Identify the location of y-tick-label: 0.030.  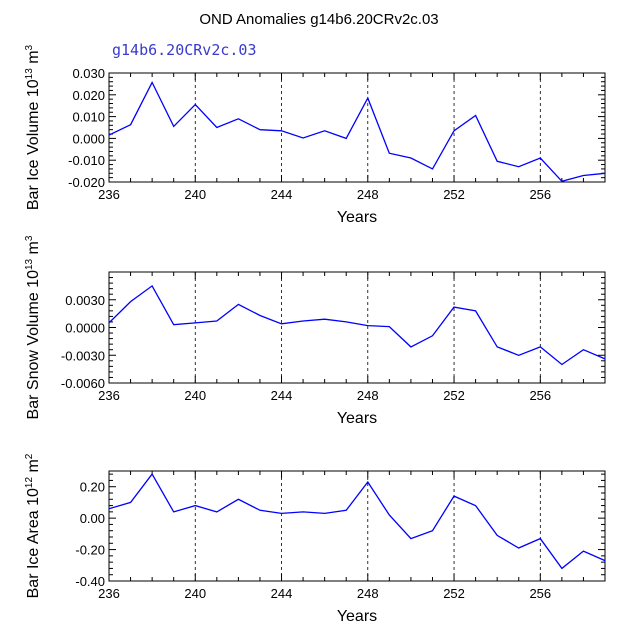
(88, 73).